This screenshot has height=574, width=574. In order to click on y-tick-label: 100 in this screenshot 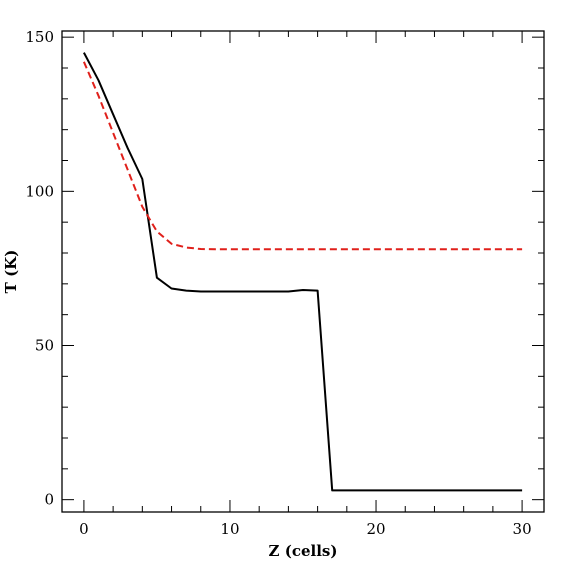, I will do `click(39, 191)`.